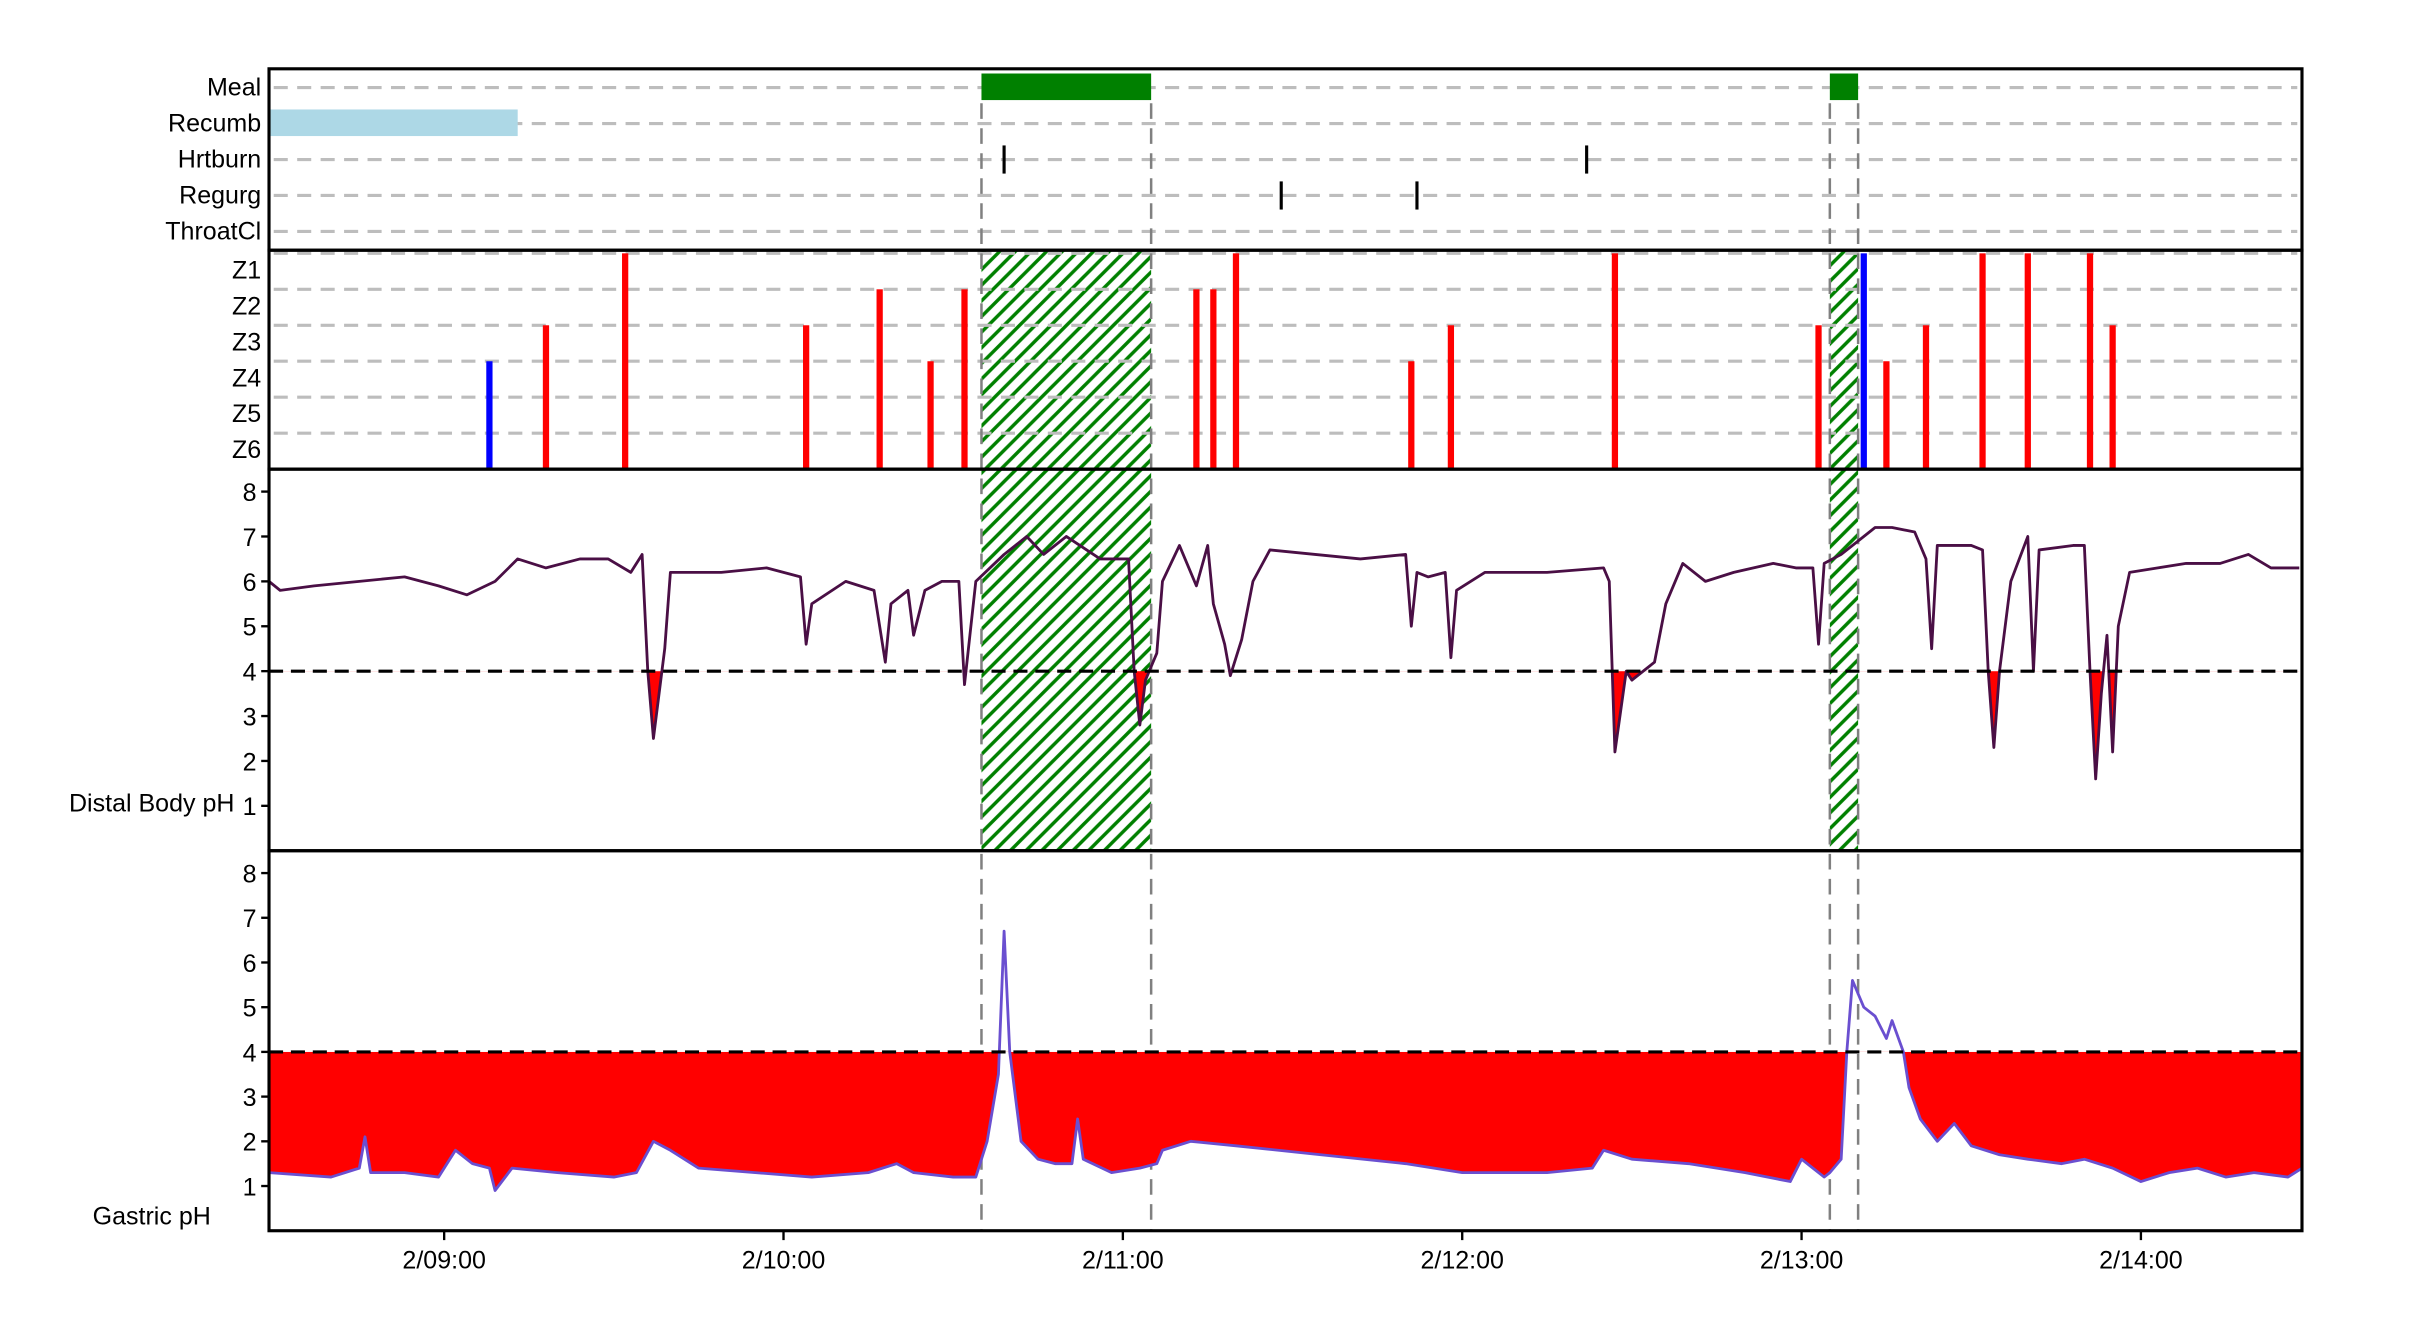  What do you see at coordinates (152, 1216) in the screenshot?
I see `gastric-ph-axis-label: Gastric pH` at bounding box center [152, 1216].